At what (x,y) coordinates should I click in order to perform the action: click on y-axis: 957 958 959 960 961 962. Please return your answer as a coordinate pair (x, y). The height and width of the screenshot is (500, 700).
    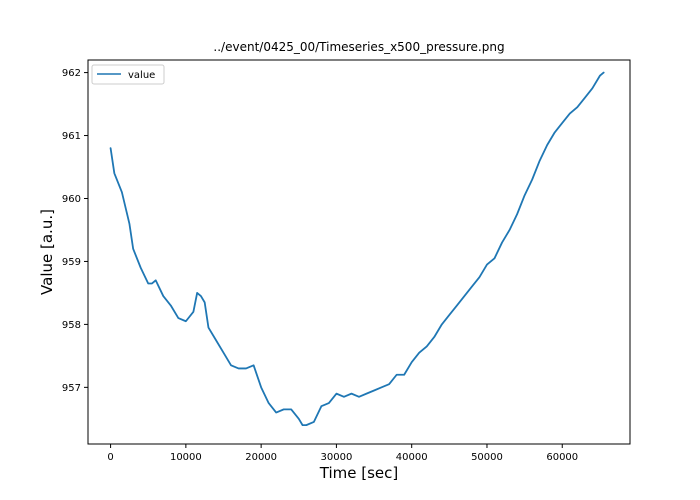
    Looking at the image, I should click on (75, 231).